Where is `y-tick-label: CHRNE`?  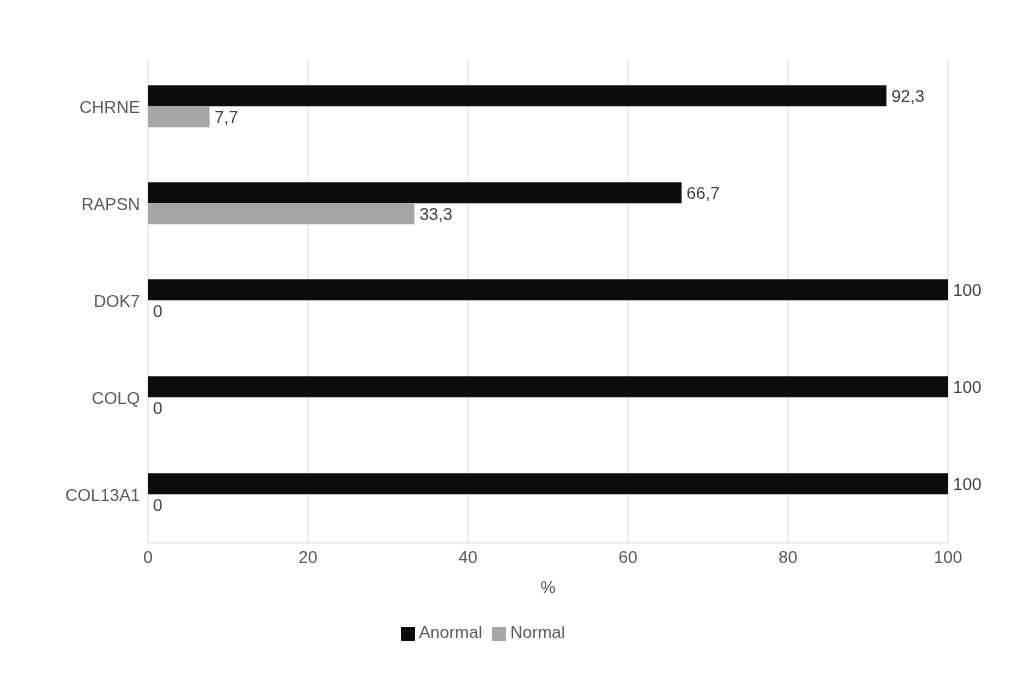 y-tick-label: CHRNE is located at coordinates (109, 107).